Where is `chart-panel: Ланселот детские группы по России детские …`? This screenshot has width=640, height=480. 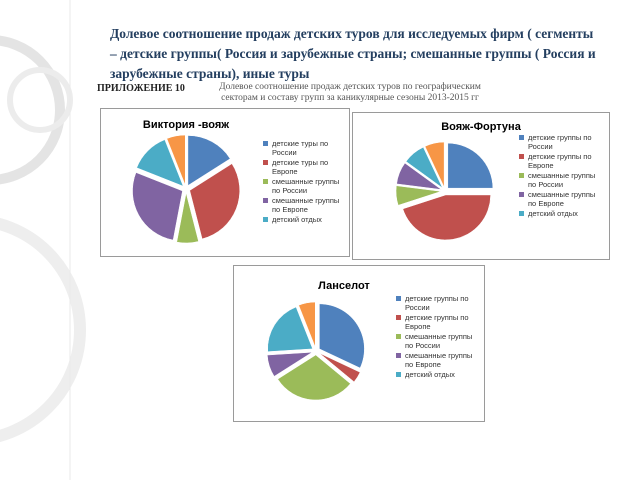
chart-panel: Ланселот детские группы по России детские … is located at coordinates (359, 343).